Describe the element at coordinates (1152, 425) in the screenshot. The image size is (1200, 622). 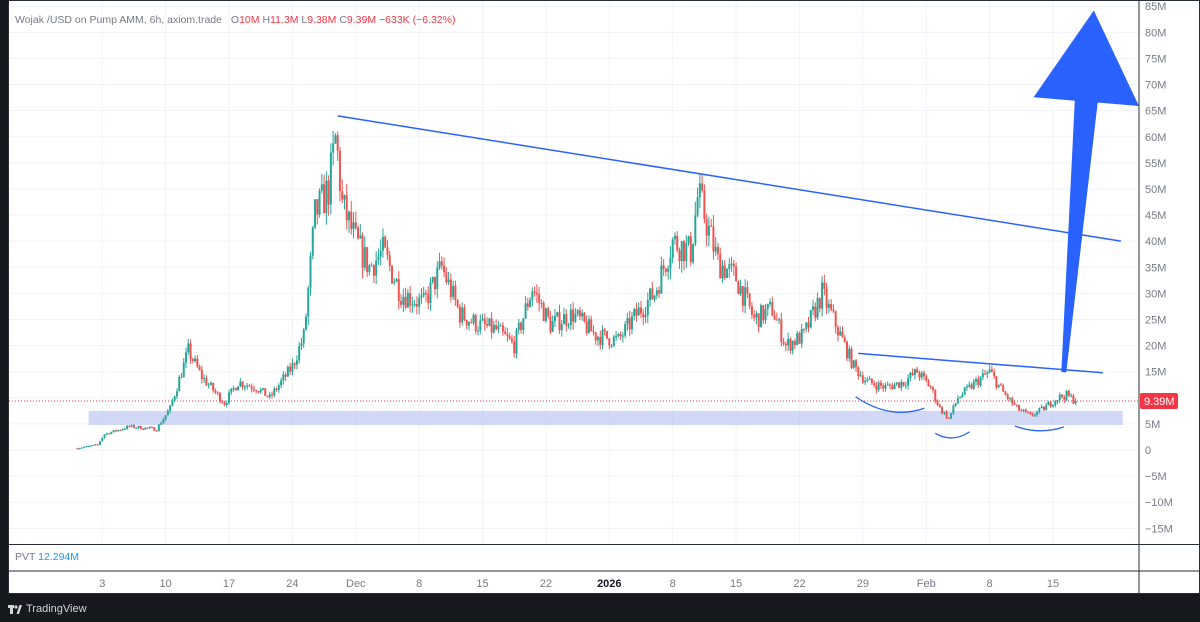
I see `price-axis-tick-label: 5M` at that location.